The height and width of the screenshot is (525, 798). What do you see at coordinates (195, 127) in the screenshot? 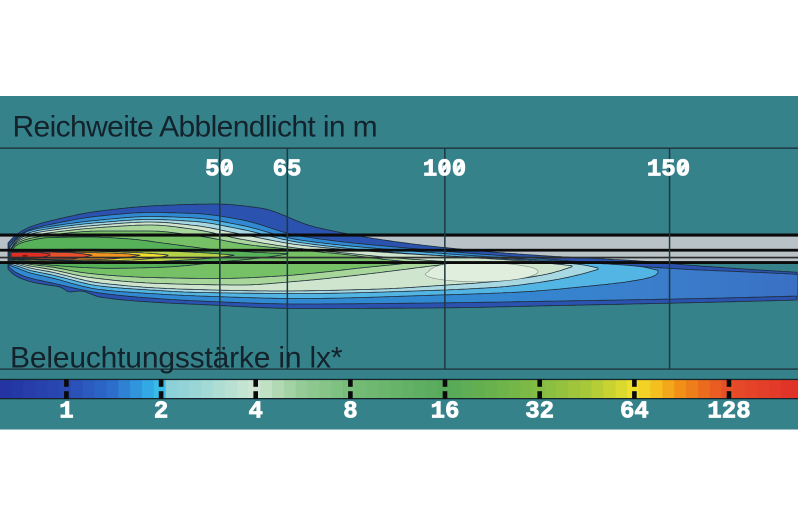
I see `svg-text: Reichweite Abblendlicht in m` at bounding box center [195, 127].